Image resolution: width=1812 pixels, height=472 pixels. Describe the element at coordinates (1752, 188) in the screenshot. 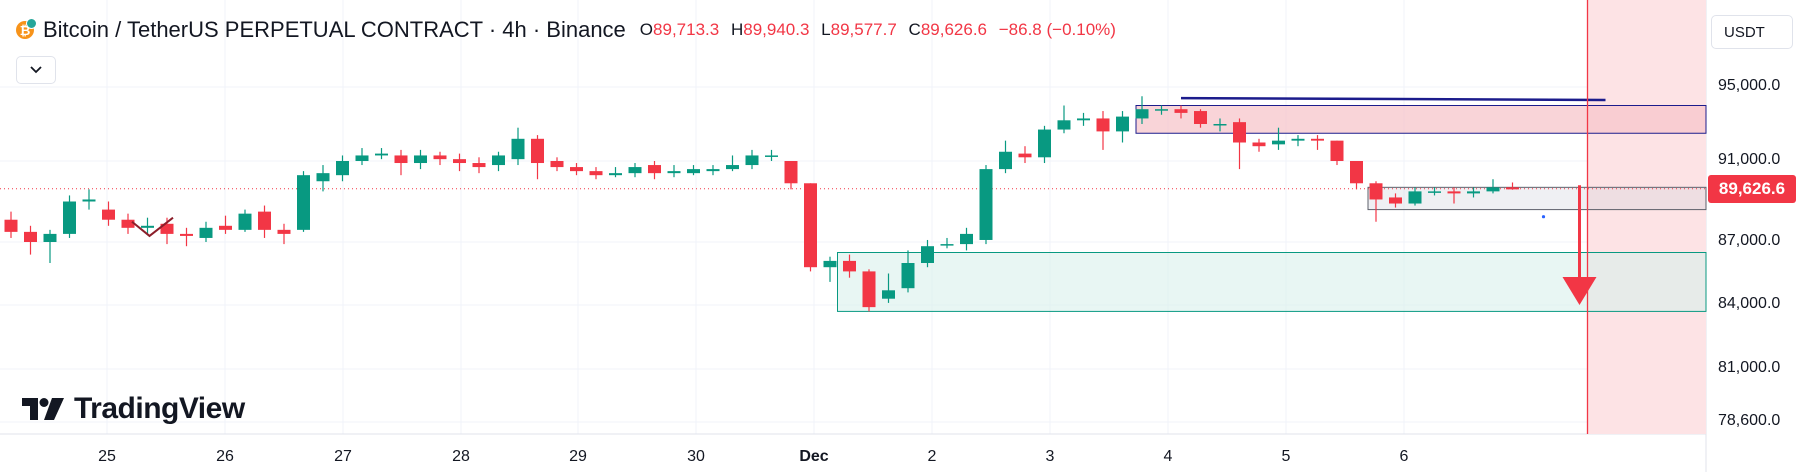

I see `last-price-tag: 89,626.6` at that location.